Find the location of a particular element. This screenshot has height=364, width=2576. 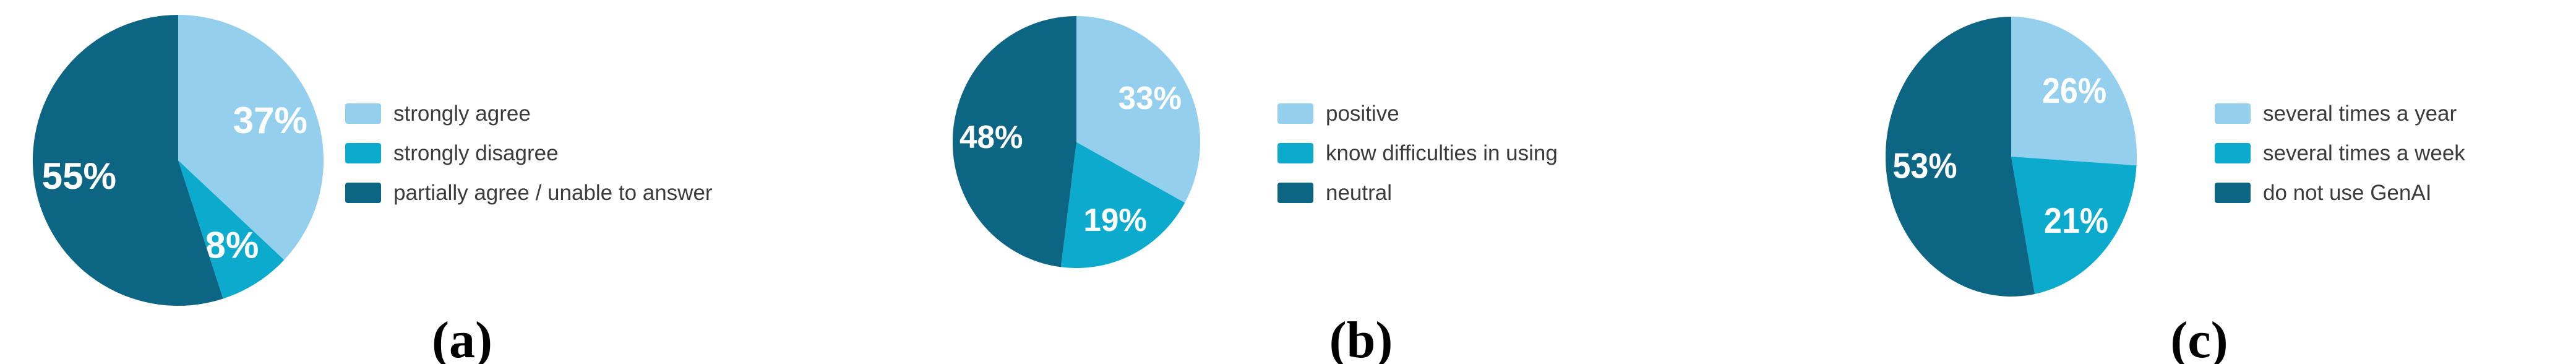

pie-percentage-label: 53% is located at coordinates (1925, 166).